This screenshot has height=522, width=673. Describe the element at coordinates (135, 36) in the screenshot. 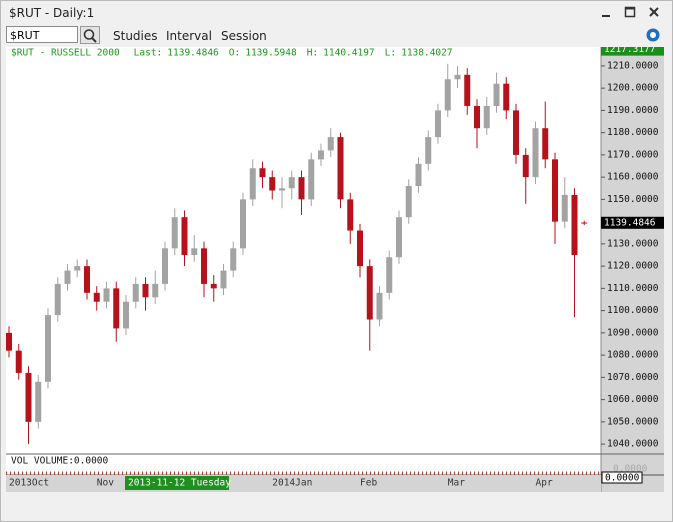

I see `menu-item: Studies` at that location.